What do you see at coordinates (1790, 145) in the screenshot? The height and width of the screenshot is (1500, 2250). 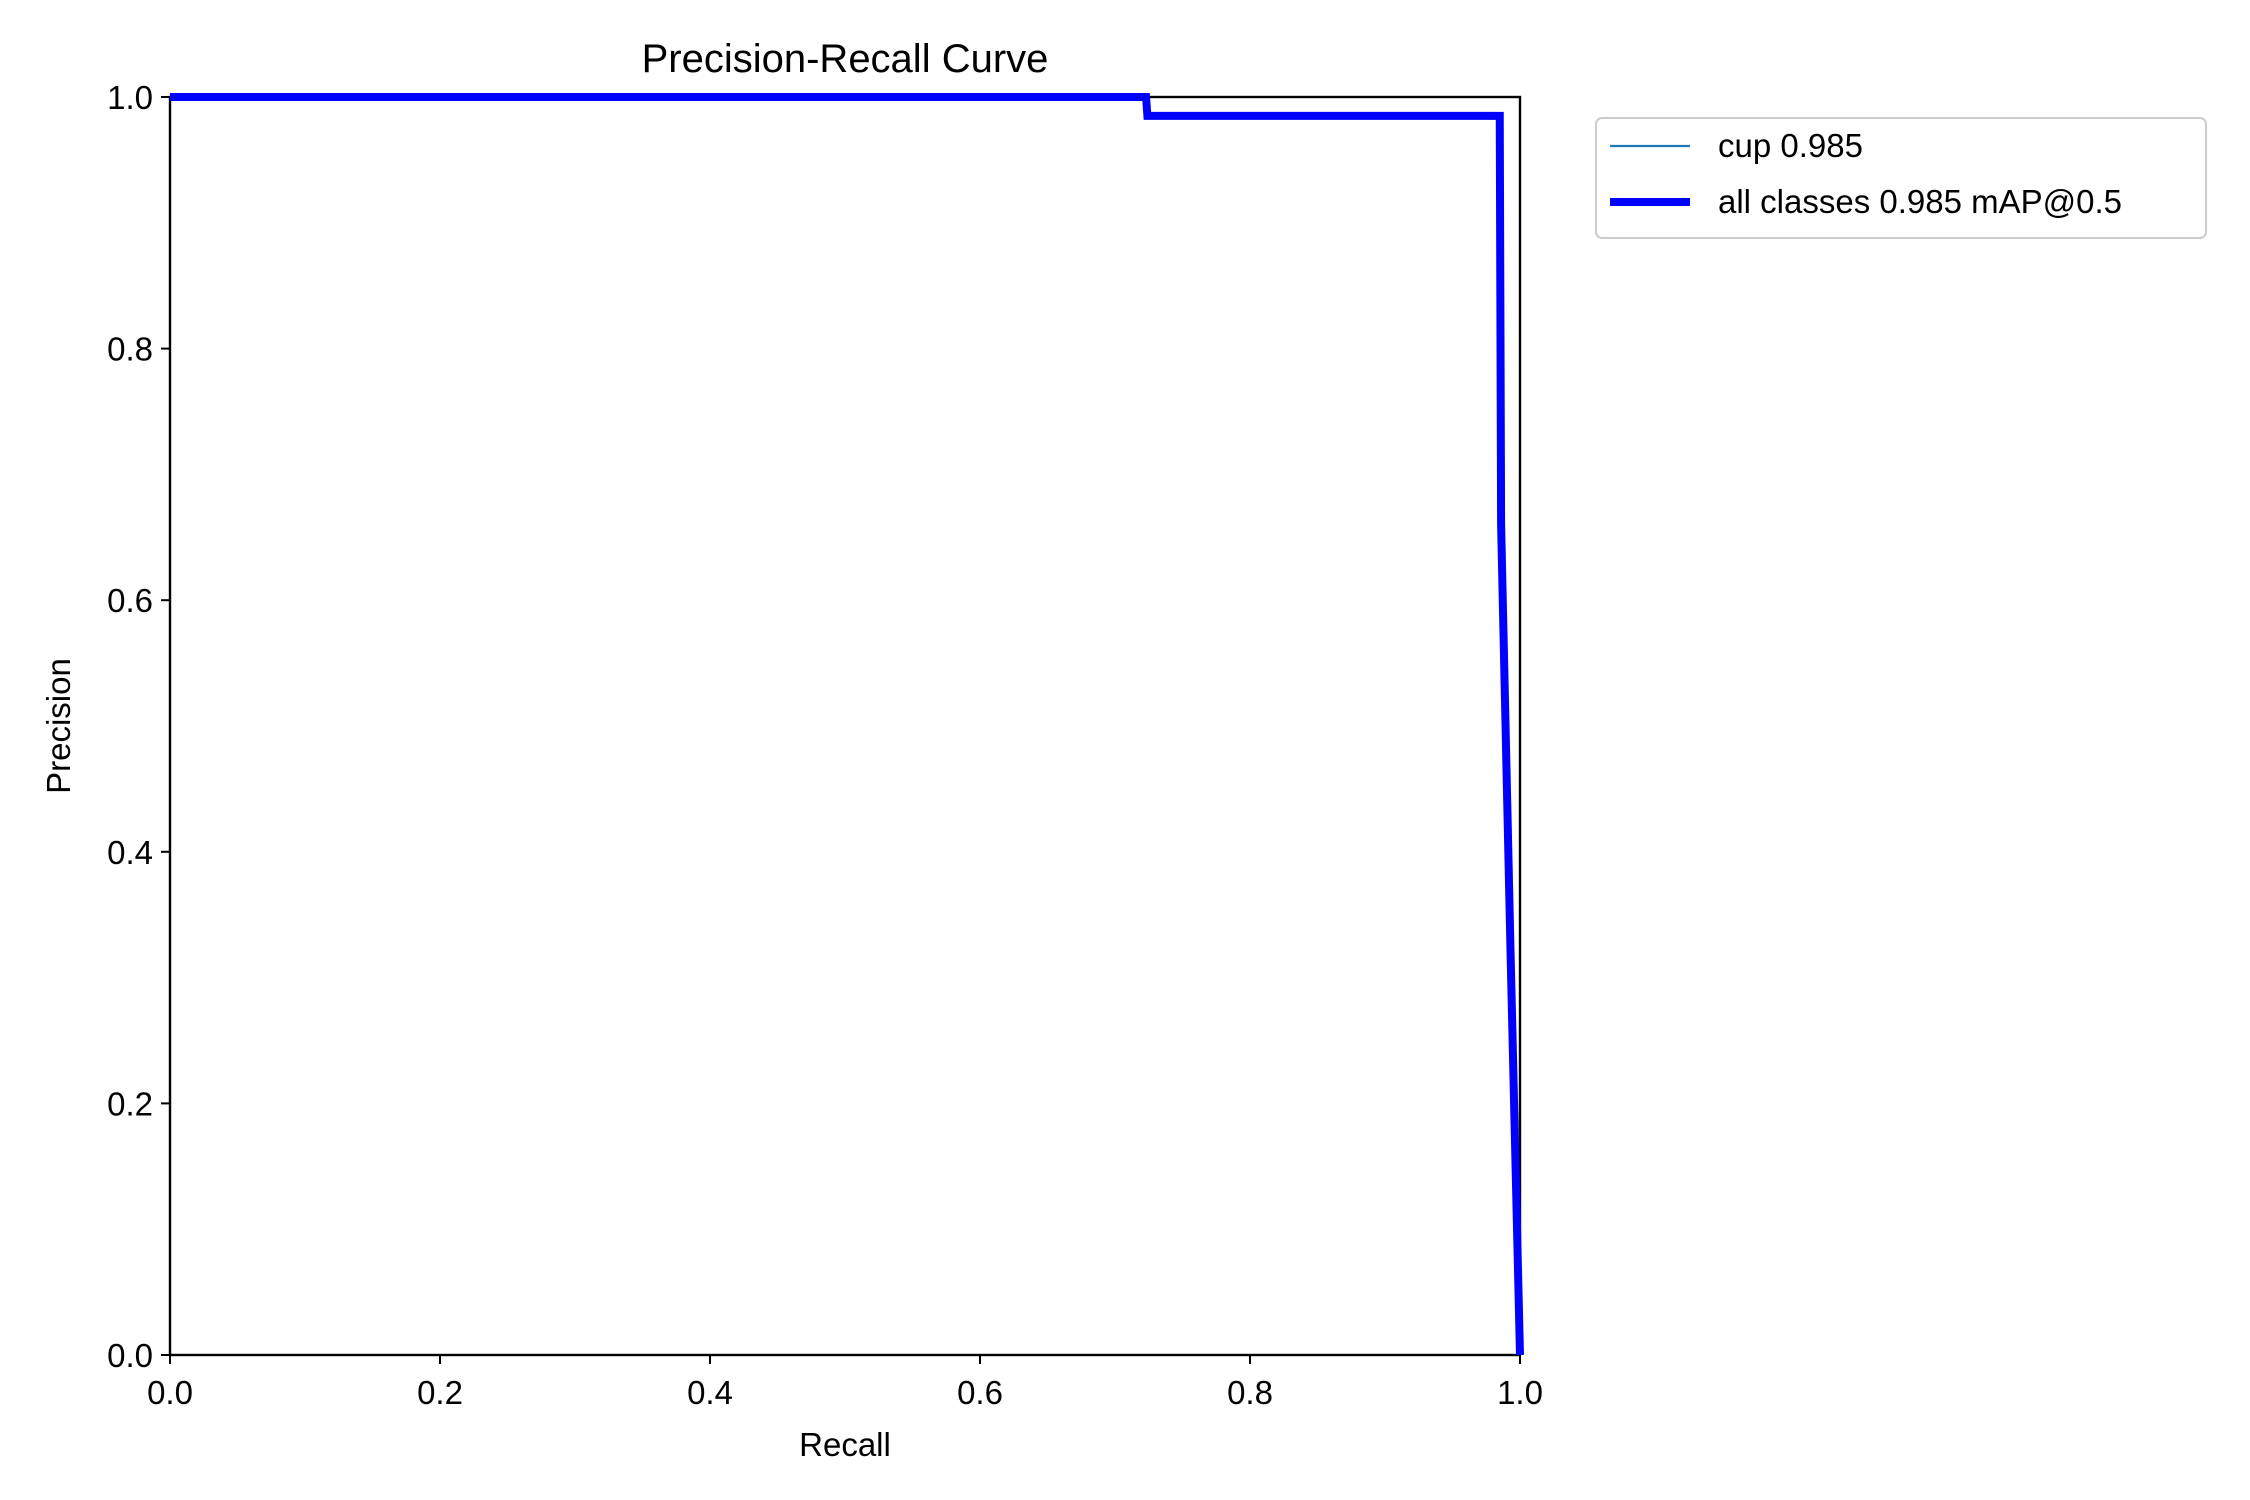 I see `legend-label-cup: cup 0.985` at bounding box center [1790, 145].